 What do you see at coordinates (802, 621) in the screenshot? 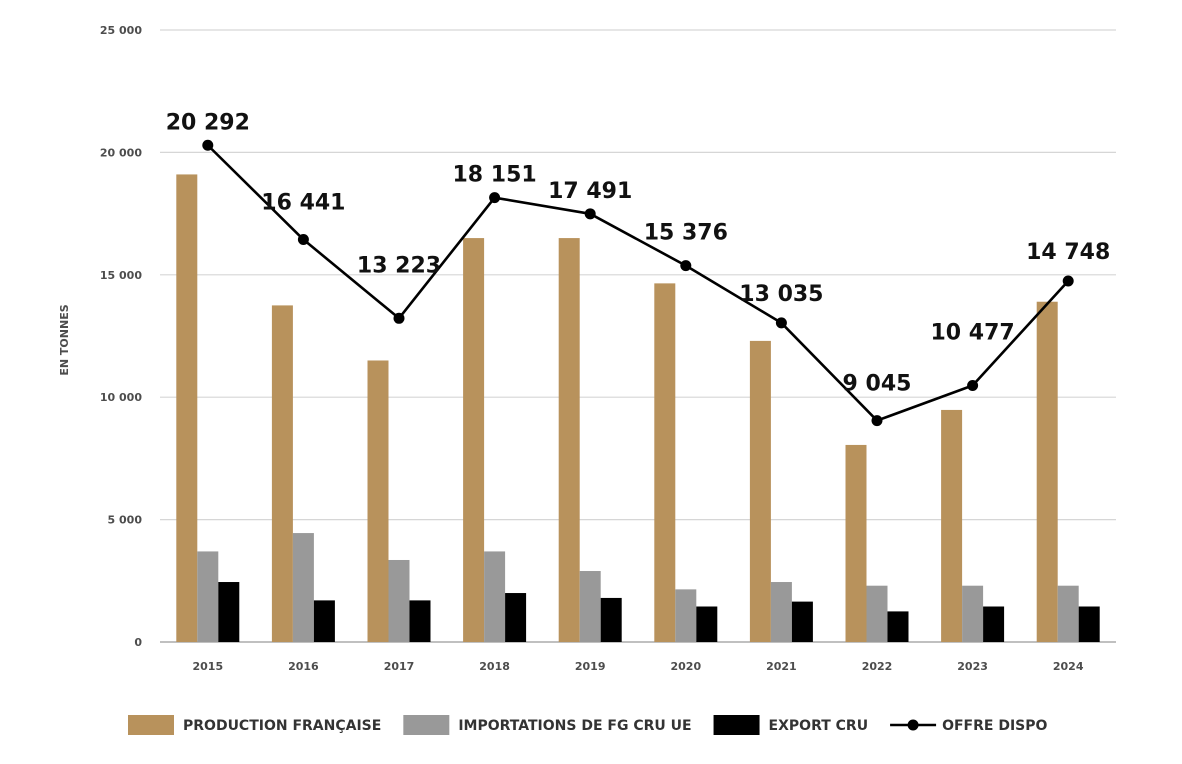
I see `bar-export-cru-2021` at bounding box center [802, 621].